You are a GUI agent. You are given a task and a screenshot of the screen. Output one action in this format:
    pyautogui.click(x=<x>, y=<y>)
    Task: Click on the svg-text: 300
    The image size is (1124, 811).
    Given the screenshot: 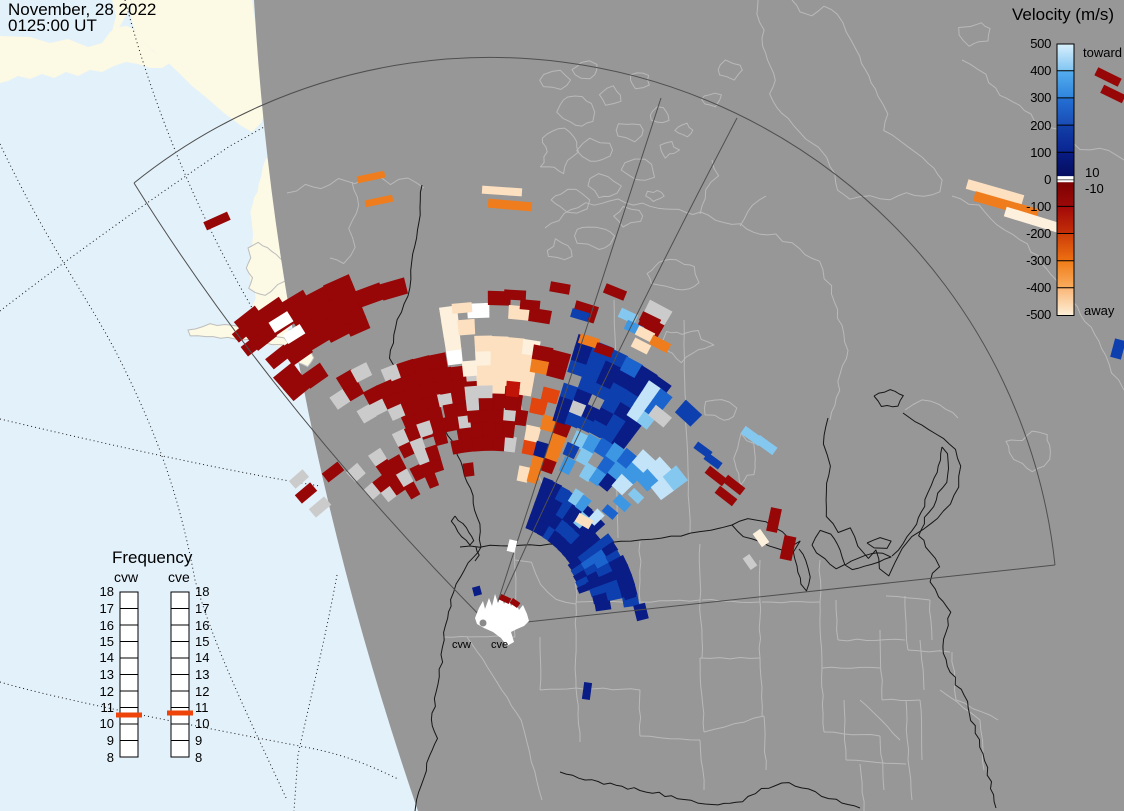 What is the action you would take?
    pyautogui.click(x=1040, y=97)
    